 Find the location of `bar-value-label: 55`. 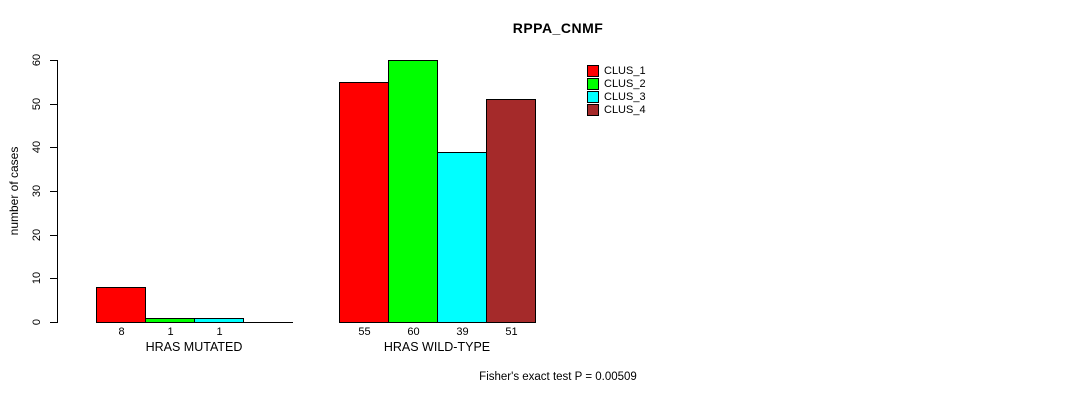

bar-value-label: 55 is located at coordinates (364, 332).